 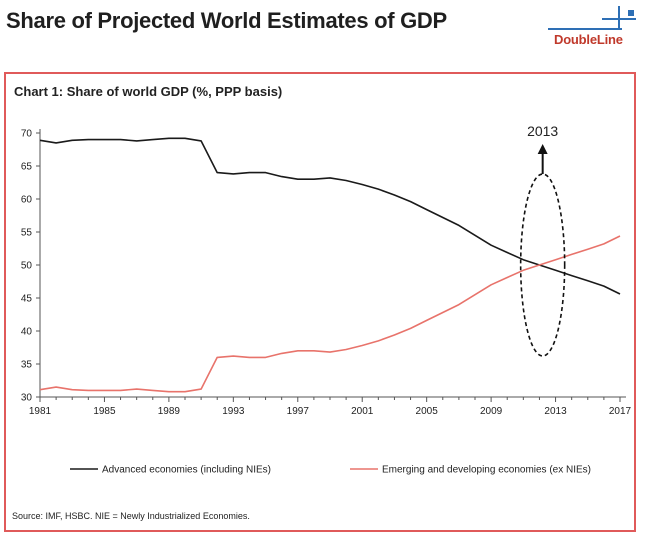 I want to click on x-tick-label: 2009, so click(x=491, y=411).